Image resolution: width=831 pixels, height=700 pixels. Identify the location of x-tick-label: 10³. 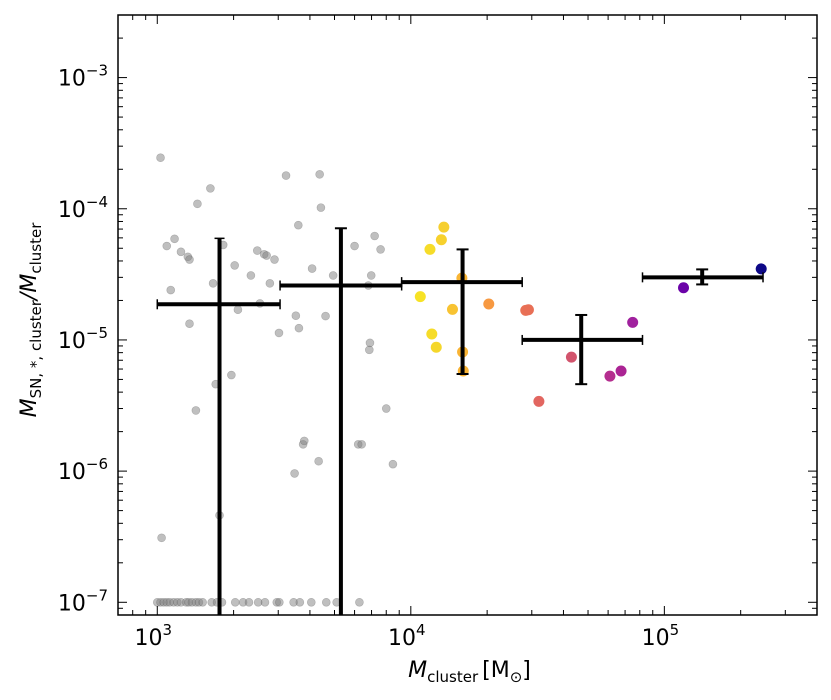
(154, 636).